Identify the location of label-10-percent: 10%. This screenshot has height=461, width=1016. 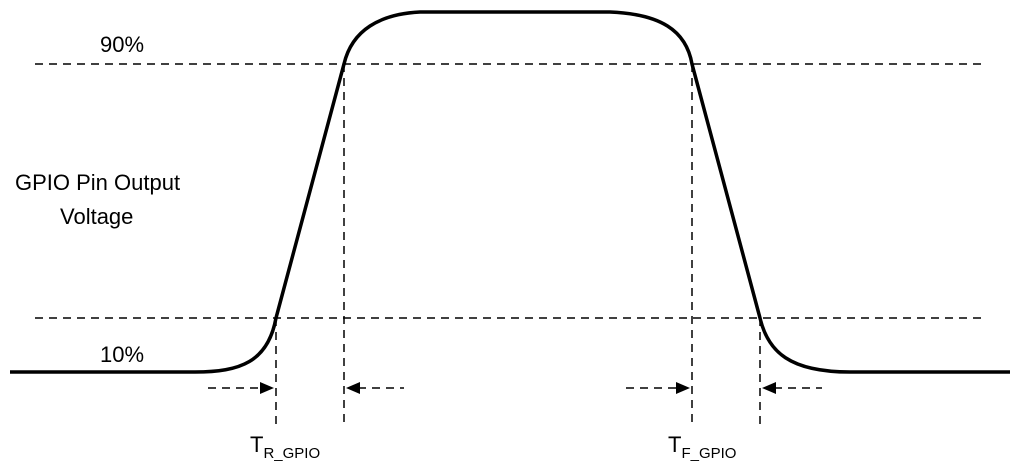
(122, 354).